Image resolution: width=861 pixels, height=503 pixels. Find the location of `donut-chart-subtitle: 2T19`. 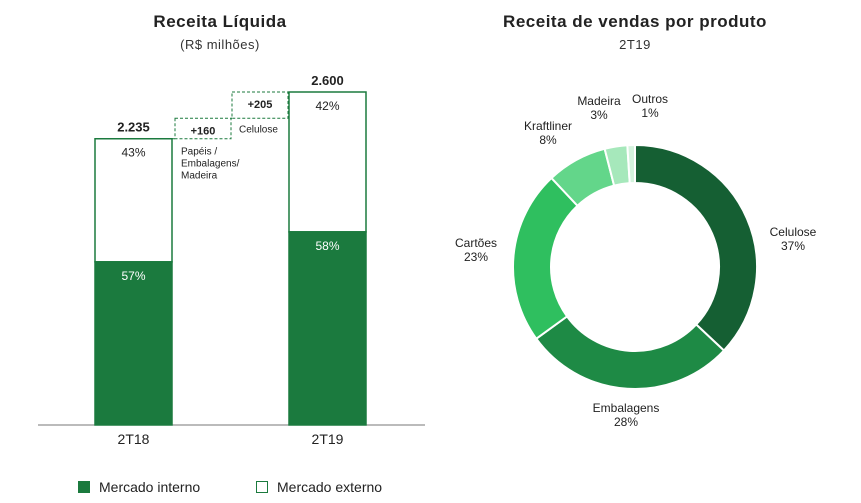

donut-chart-subtitle: 2T19 is located at coordinates (635, 44).